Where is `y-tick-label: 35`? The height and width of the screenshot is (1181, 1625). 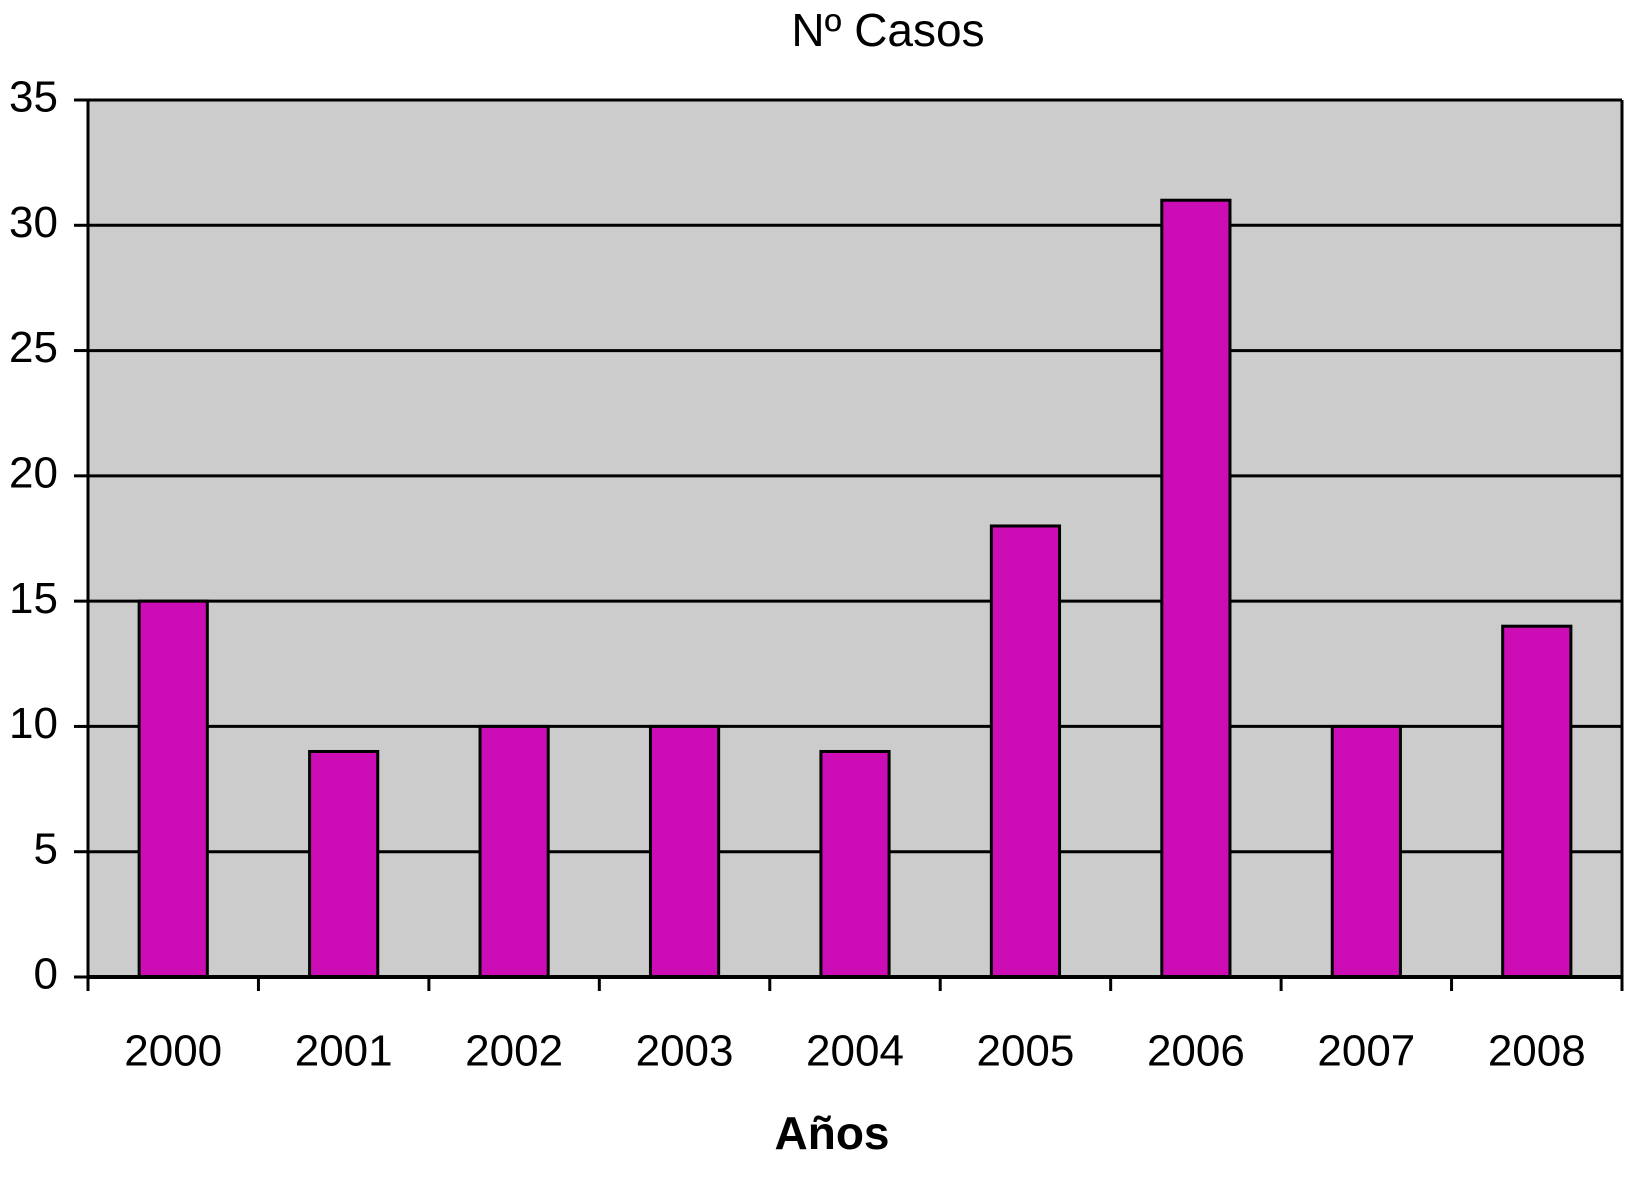 y-tick-label: 35 is located at coordinates (33, 97).